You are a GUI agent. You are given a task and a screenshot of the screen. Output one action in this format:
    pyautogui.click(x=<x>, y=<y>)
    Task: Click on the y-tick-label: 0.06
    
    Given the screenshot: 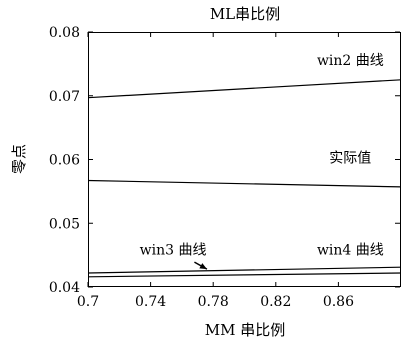 What is the action you would take?
    pyautogui.click(x=64, y=161)
    